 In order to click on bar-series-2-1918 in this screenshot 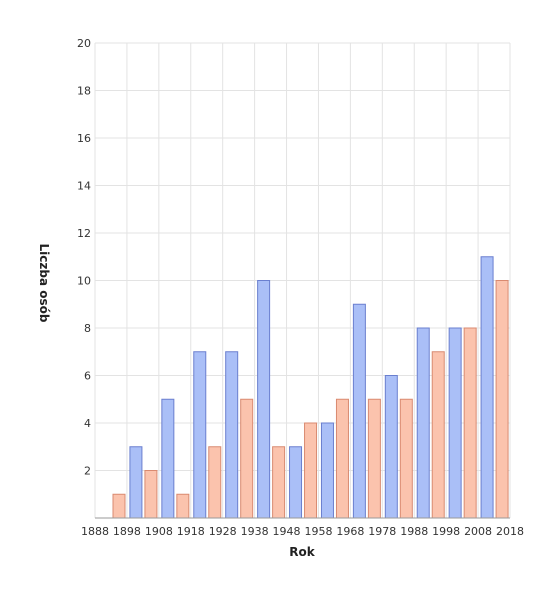, I will do `click(215, 482)`.